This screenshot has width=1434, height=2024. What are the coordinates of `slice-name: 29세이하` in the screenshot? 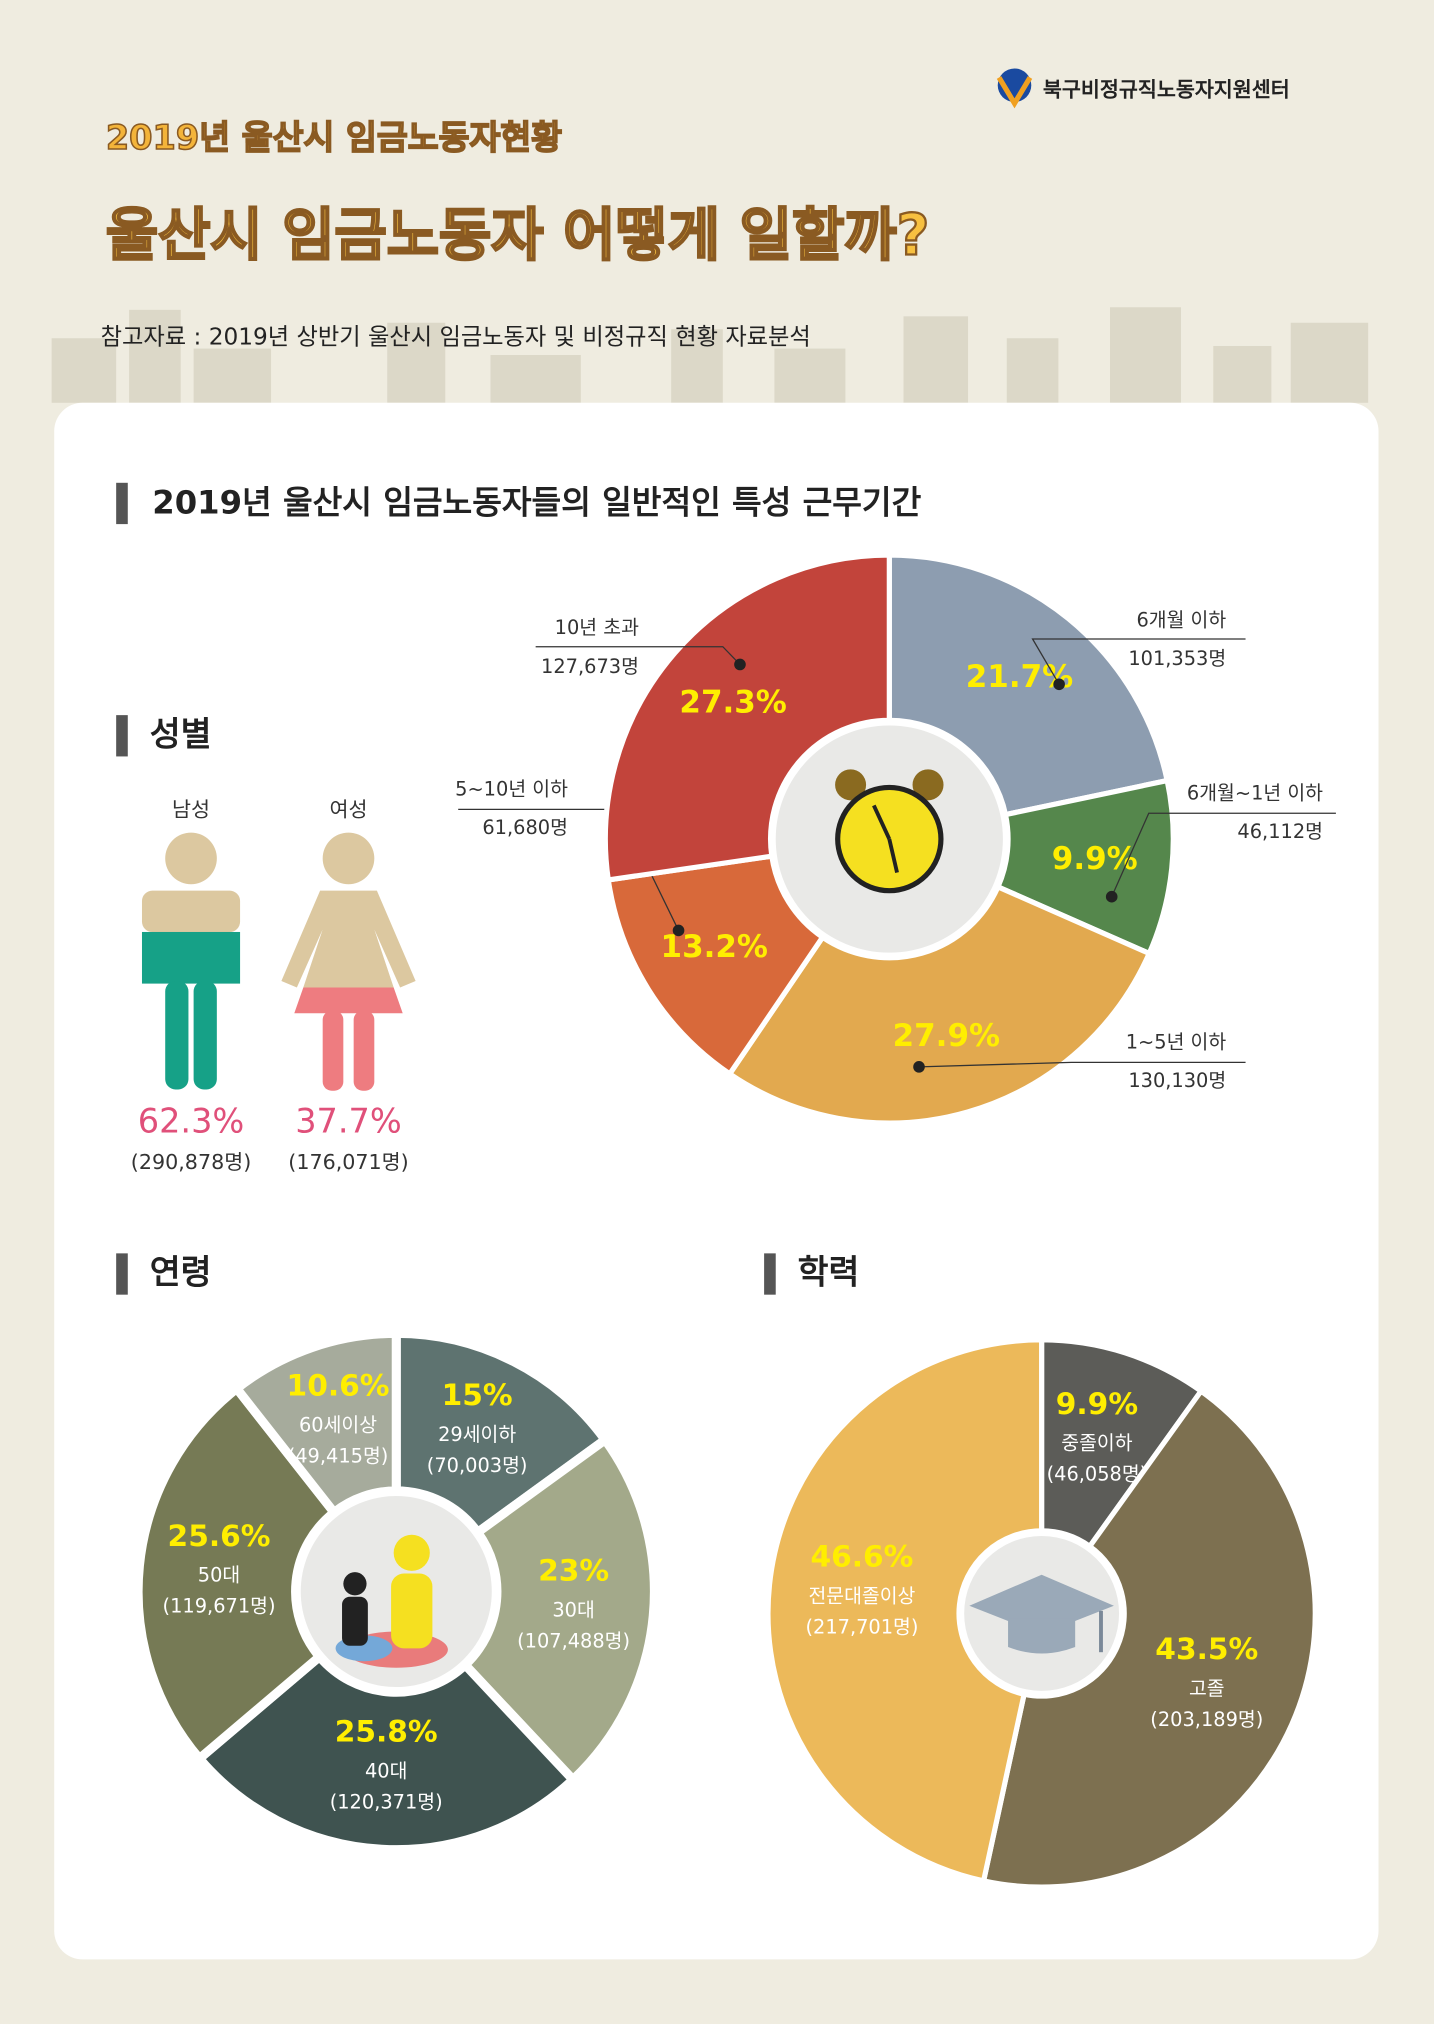 It's located at (477, 1434).